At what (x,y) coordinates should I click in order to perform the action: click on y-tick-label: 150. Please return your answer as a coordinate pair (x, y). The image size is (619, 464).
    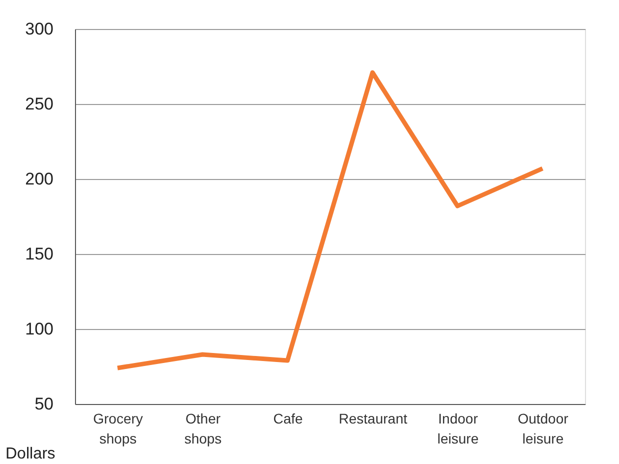
    Looking at the image, I should click on (39, 254).